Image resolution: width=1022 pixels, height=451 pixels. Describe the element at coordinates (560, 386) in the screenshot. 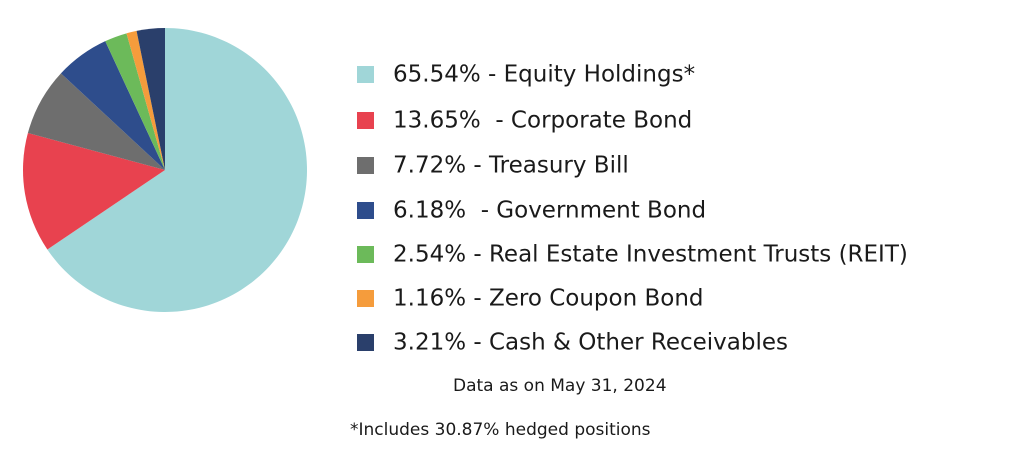

I see `data-date-note: Data as on May 31, 2024` at that location.